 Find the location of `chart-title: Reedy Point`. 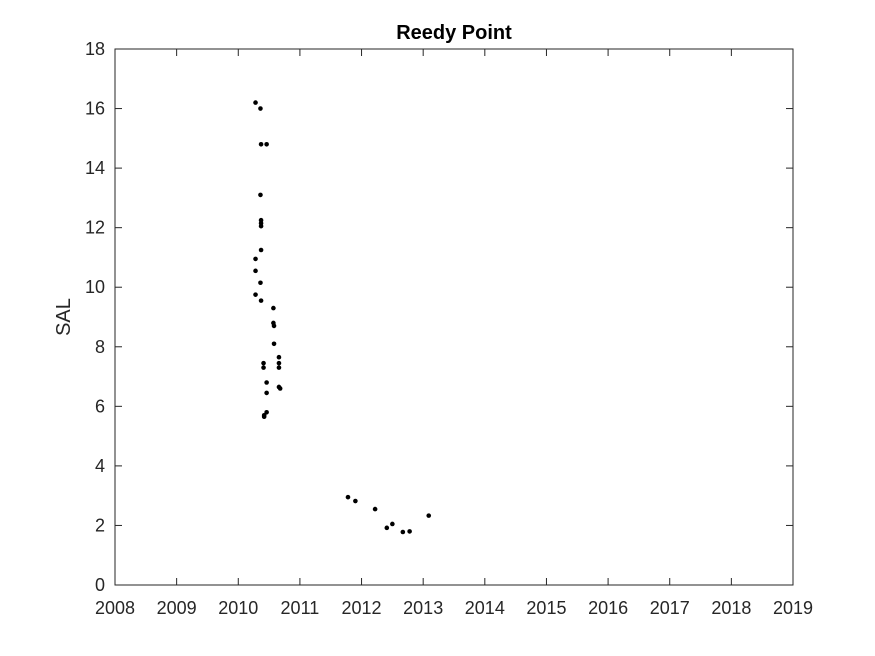

chart-title: Reedy Point is located at coordinates (454, 33).